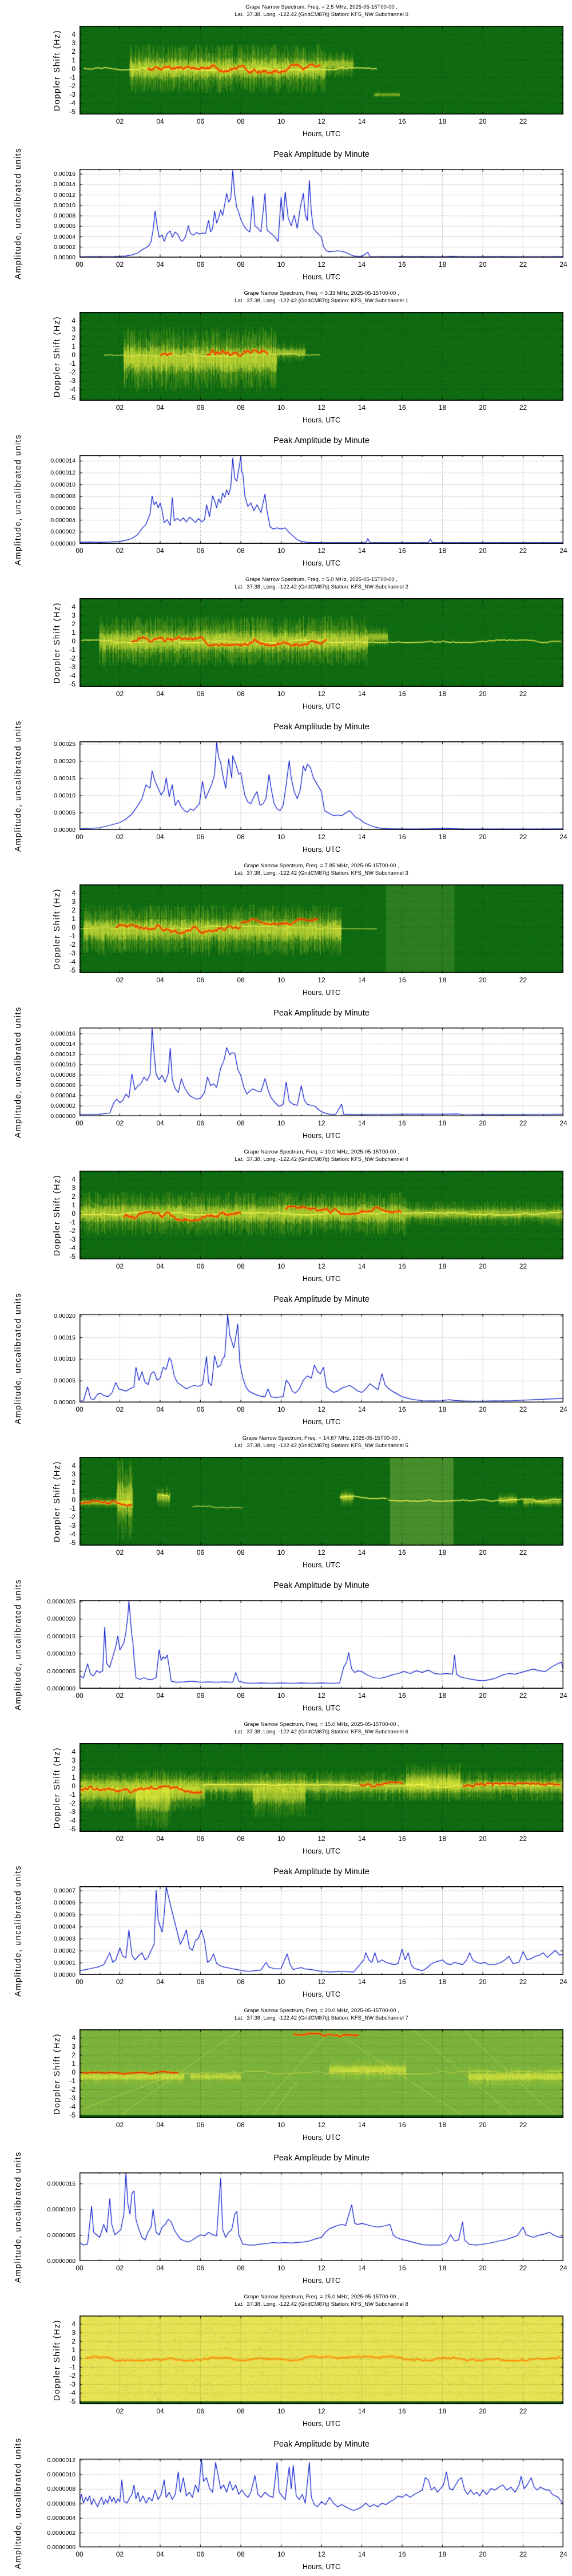 The width and height of the screenshot is (572, 2576). What do you see at coordinates (61, 1671) in the screenshot?
I see `amplitude-ytick-label: 0.0000005` at bounding box center [61, 1671].